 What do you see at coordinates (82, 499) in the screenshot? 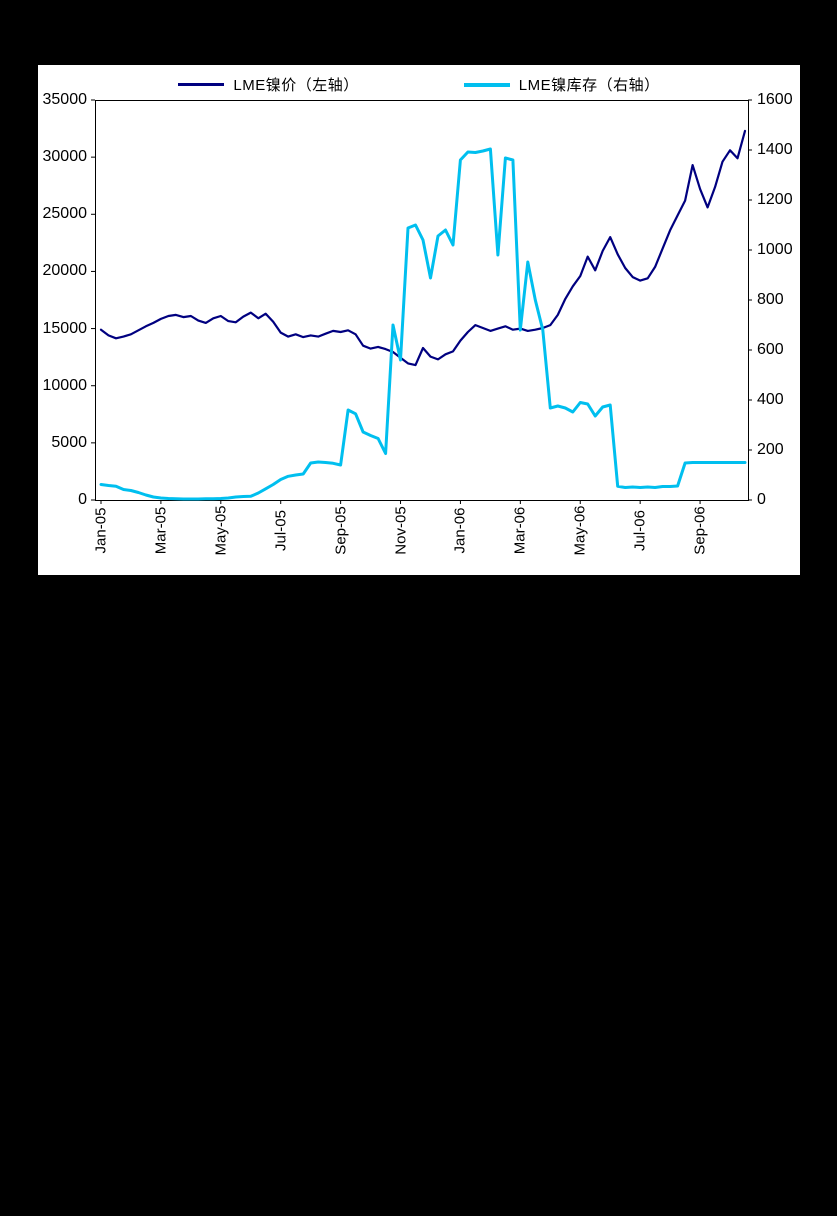
I see `y-axis-left-tick-label: 0` at bounding box center [82, 499].